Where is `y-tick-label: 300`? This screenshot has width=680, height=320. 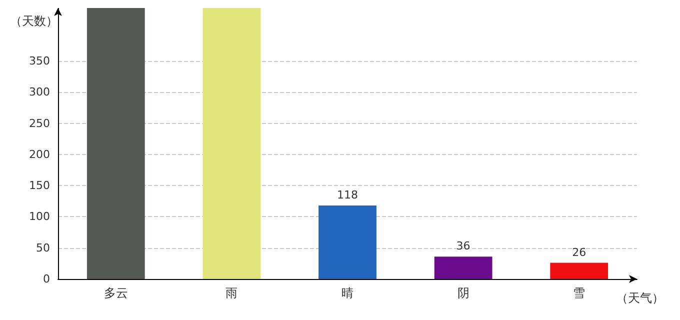
y-tick-label: 300 is located at coordinates (39, 92).